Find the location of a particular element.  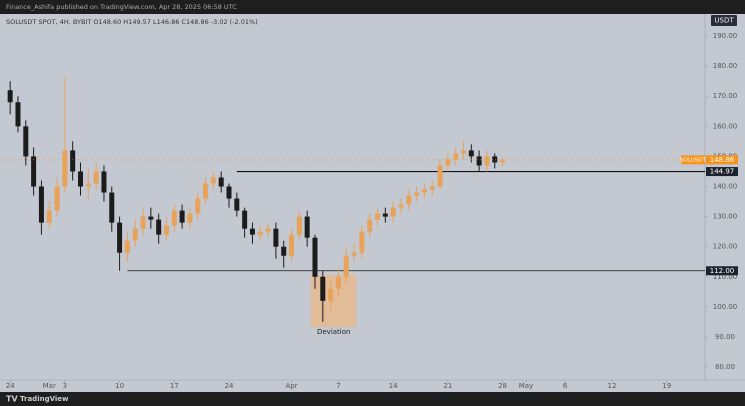

y-tick-label: 130.00 is located at coordinates (725, 217).